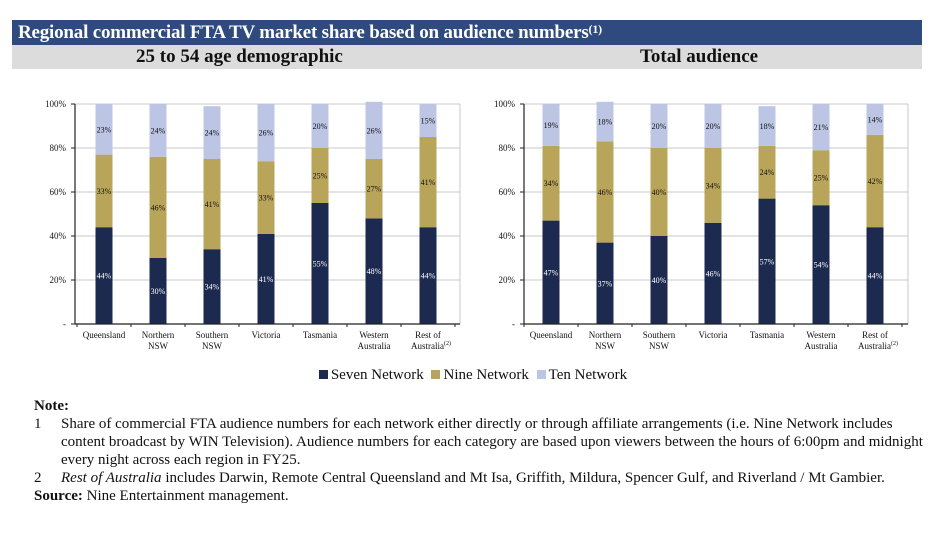  I want to click on left-data-label-nine: 25%, so click(320, 176).